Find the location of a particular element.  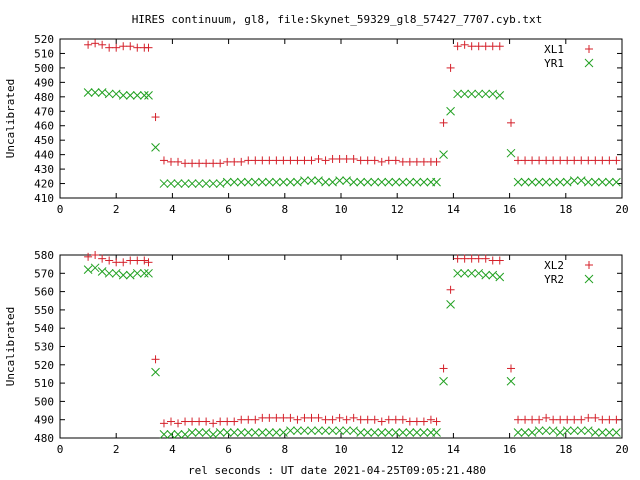

y-tick-label: 520 is located at coordinates (44, 39).